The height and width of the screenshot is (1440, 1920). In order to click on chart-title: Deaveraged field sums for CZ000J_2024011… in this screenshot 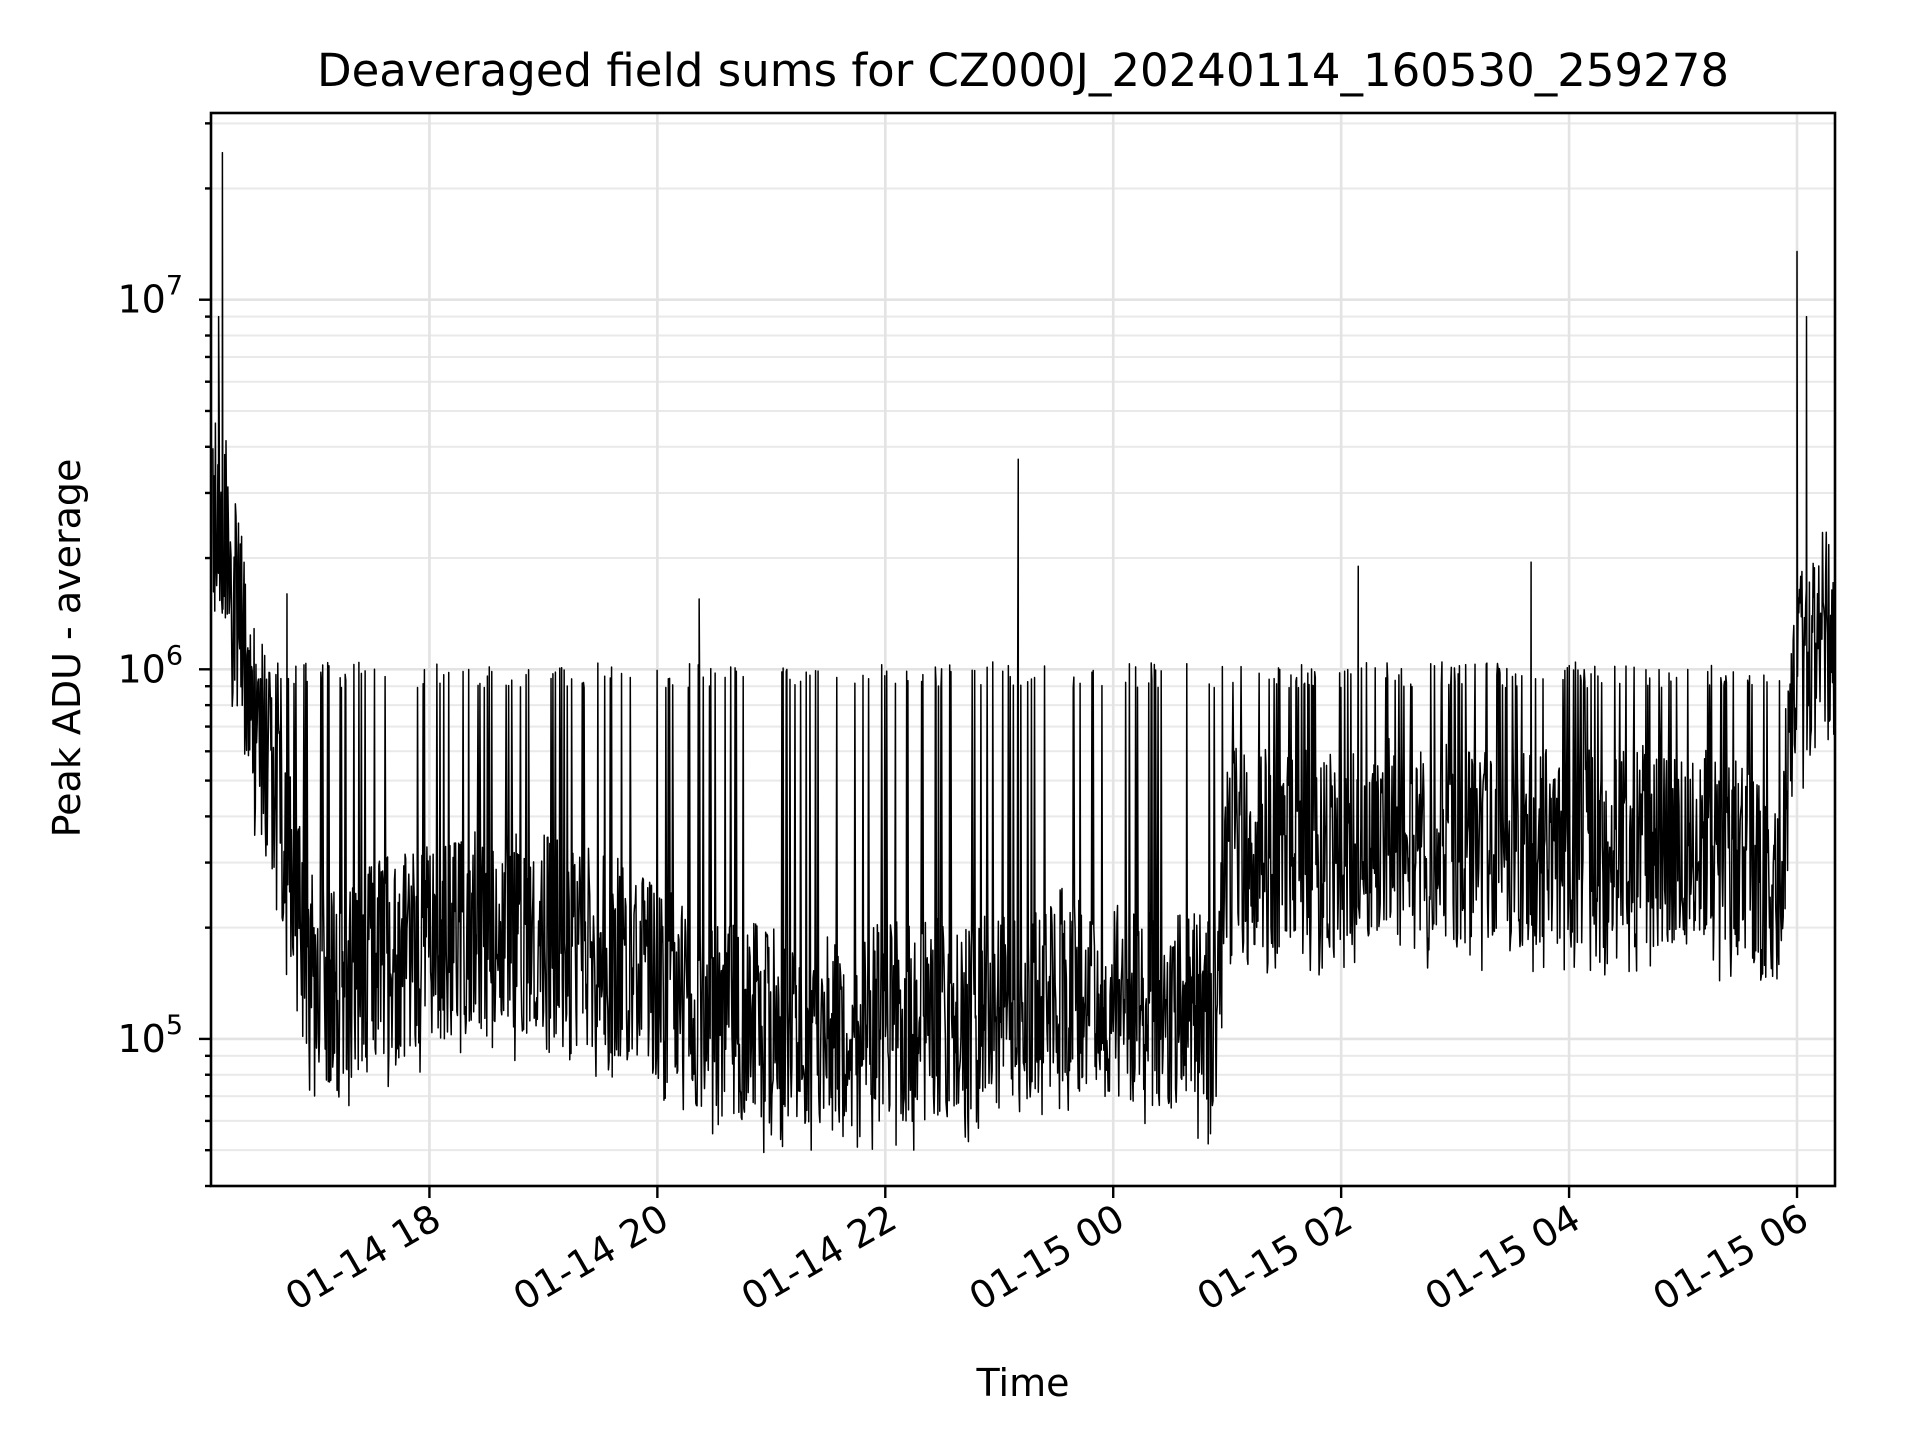, I will do `click(1023, 70)`.